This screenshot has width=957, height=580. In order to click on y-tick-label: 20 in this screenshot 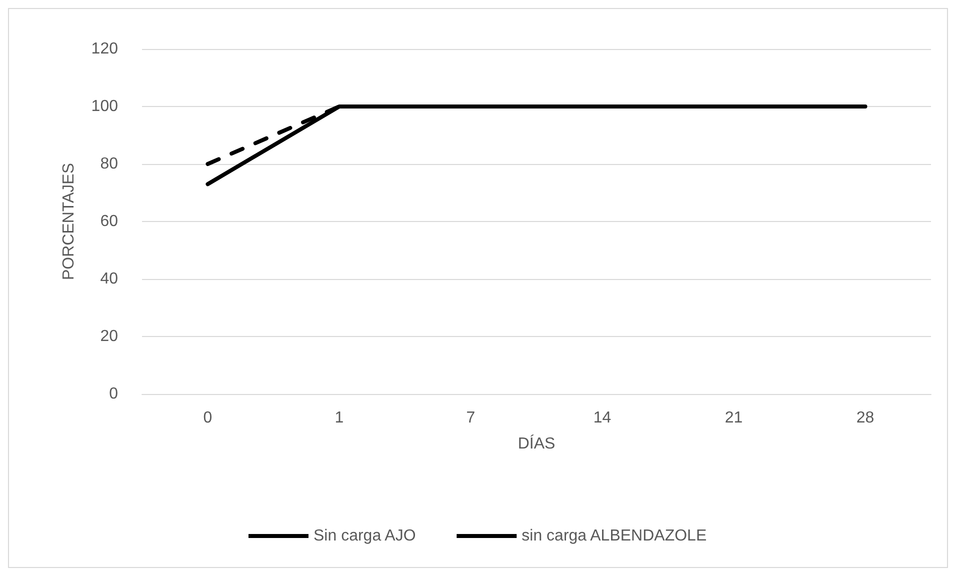, I will do `click(109, 336)`.